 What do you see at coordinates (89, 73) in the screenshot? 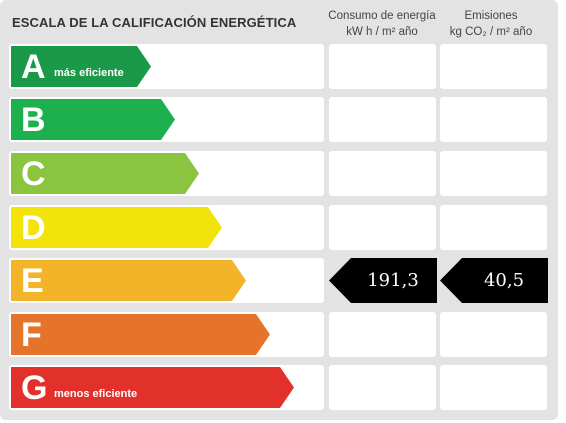
I see `rating-sublabel: más eficiente` at bounding box center [89, 73].